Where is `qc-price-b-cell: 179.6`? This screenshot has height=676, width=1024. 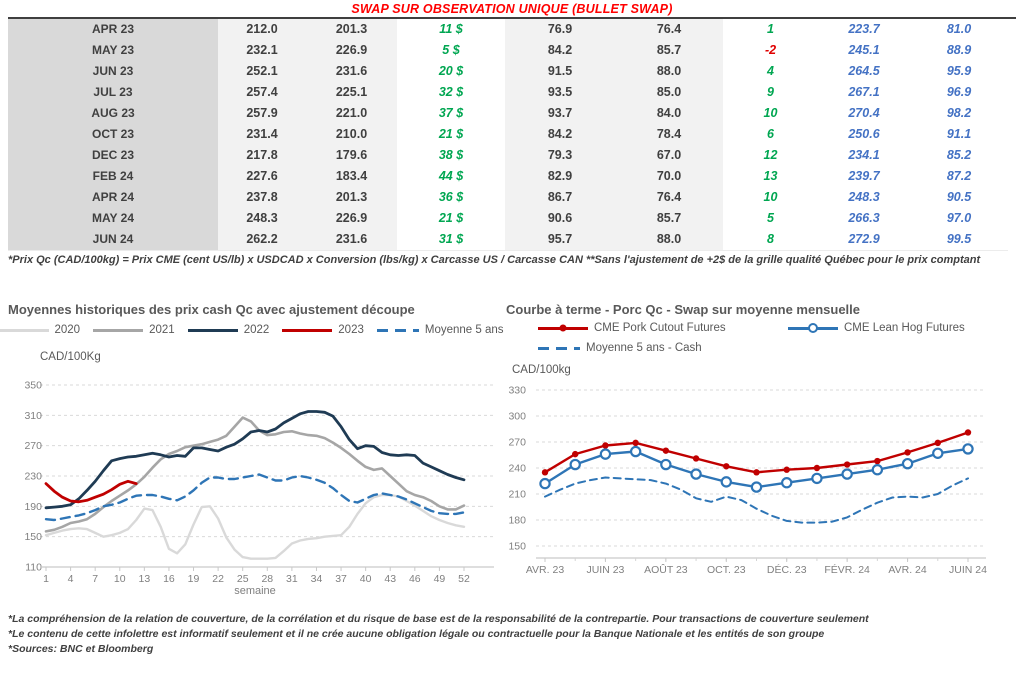 qc-price-b-cell: 179.6 is located at coordinates (351, 155).